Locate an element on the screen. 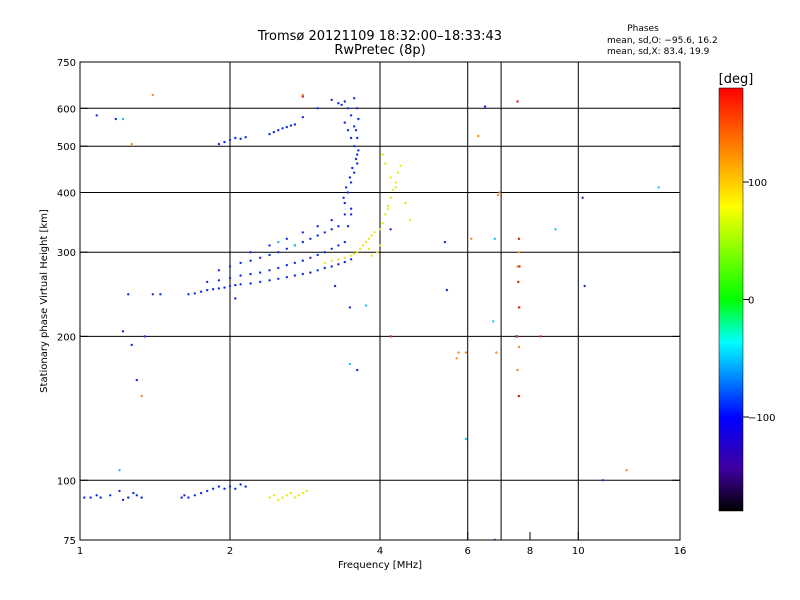 The height and width of the screenshot is (600, 800). x-tick-label: 4 is located at coordinates (380, 551).